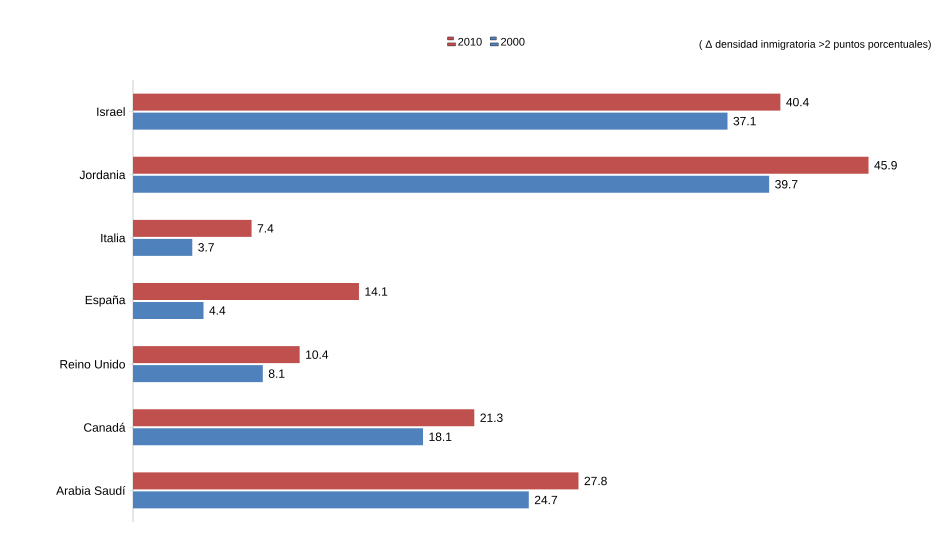 This screenshot has width=941, height=539. Describe the element at coordinates (815, 45) in the screenshot. I see `text: ( Δ densidad inmigratoria >2 puntos porcentuales)` at that location.